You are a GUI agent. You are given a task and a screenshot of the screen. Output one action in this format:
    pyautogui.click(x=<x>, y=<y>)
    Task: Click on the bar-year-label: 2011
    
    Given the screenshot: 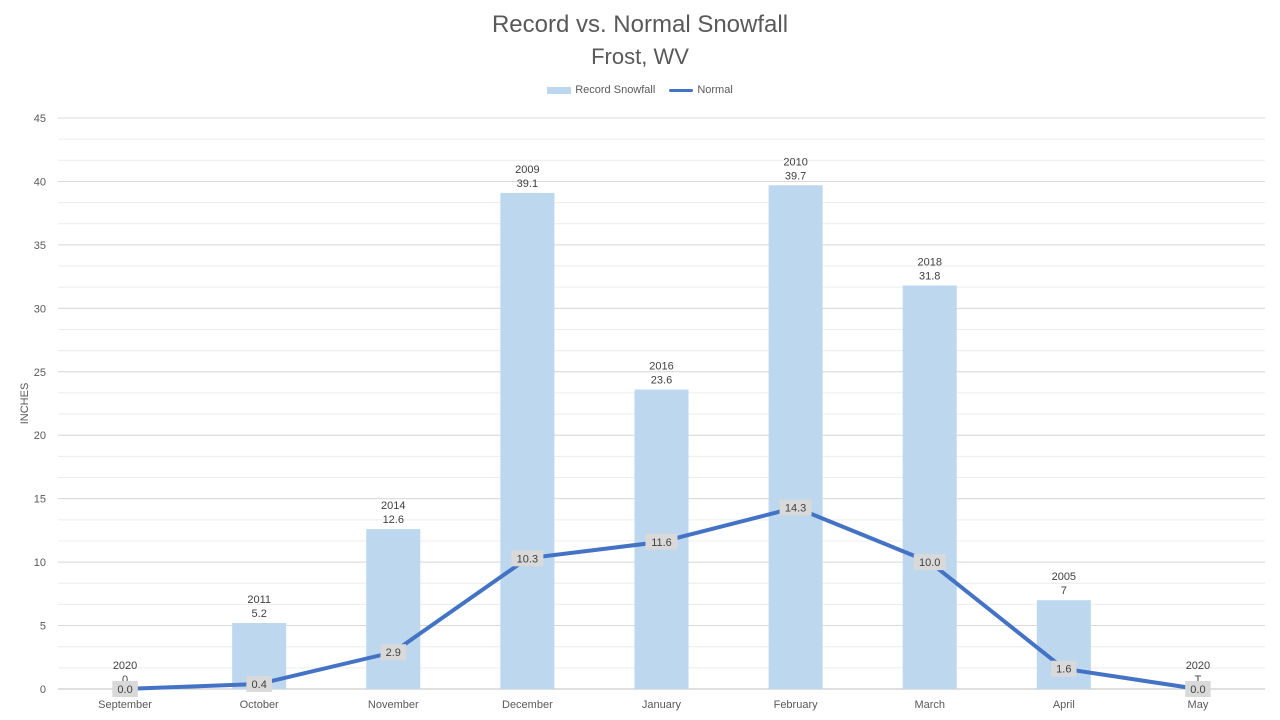 What is the action you would take?
    pyautogui.click(x=259, y=600)
    